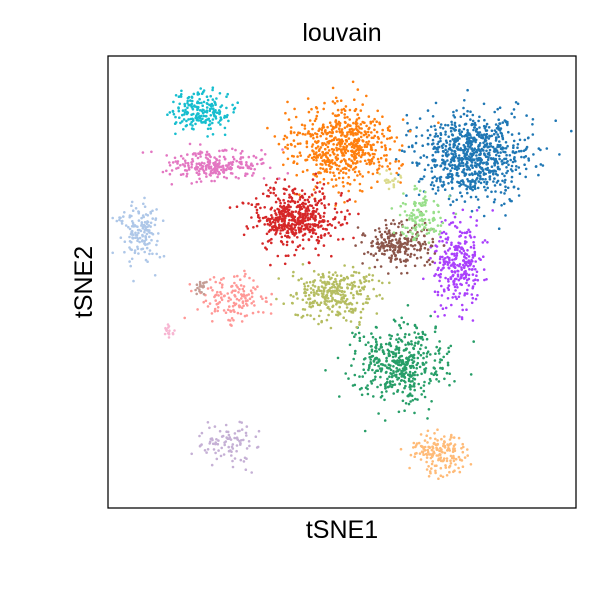 This screenshot has width=600, height=600. What do you see at coordinates (342, 530) in the screenshot?
I see `x-axis-label: tSNE1` at bounding box center [342, 530].